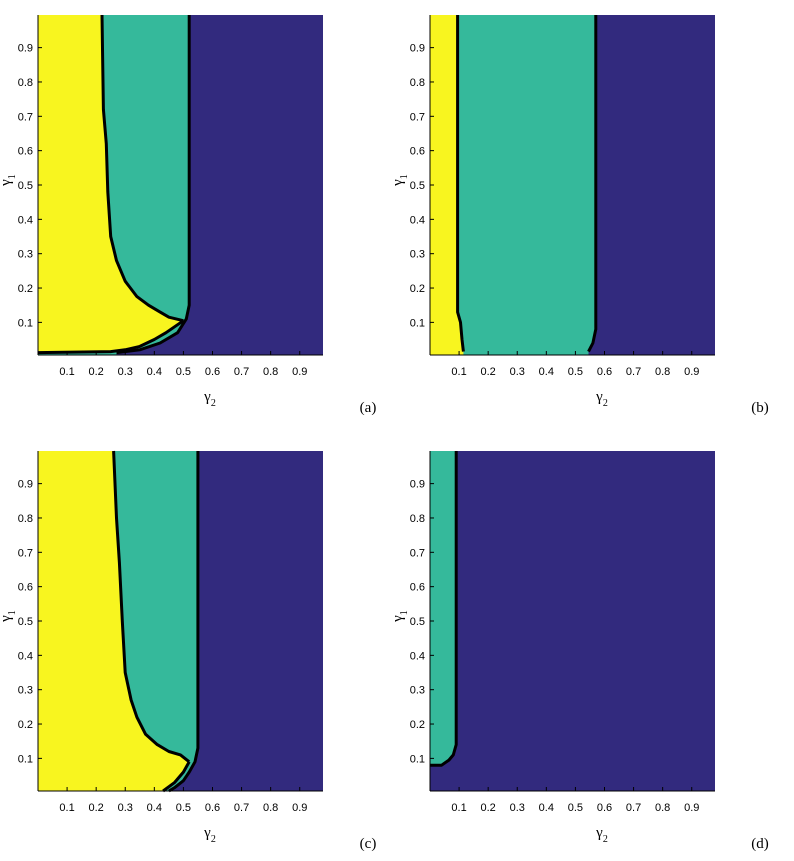 The image size is (794, 861). Describe the element at coordinates (572, 621) in the screenshot. I see `navy-region` at that location.